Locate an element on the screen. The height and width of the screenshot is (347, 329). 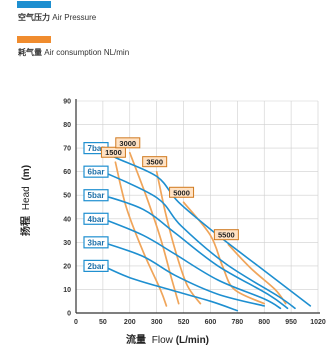
pressure-line-3bar is located at coordinates (183, 274).